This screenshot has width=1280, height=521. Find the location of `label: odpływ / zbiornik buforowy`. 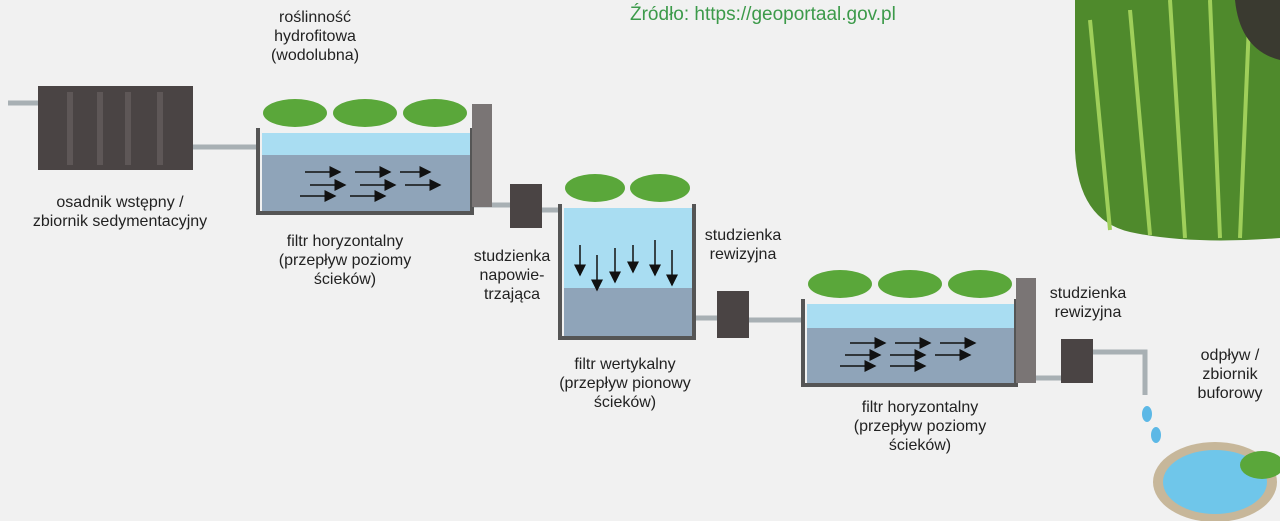

label: odpływ / zbiornik buforowy is located at coordinates (1230, 374).